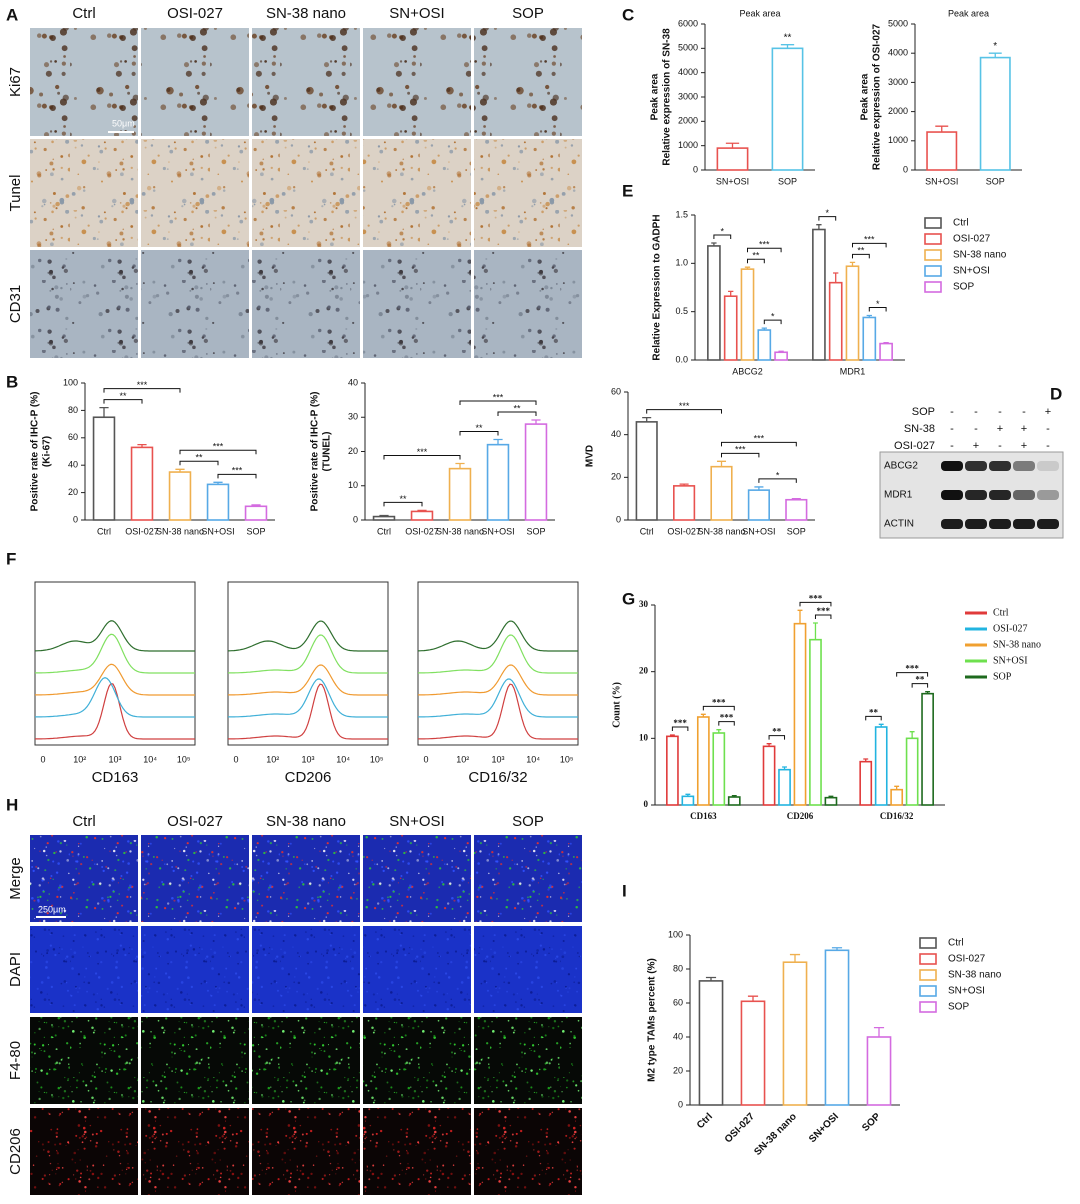 This screenshot has height=1204, width=1080. Describe the element at coordinates (695, 169) in the screenshot. I see `y-tick-label: 0` at that location.